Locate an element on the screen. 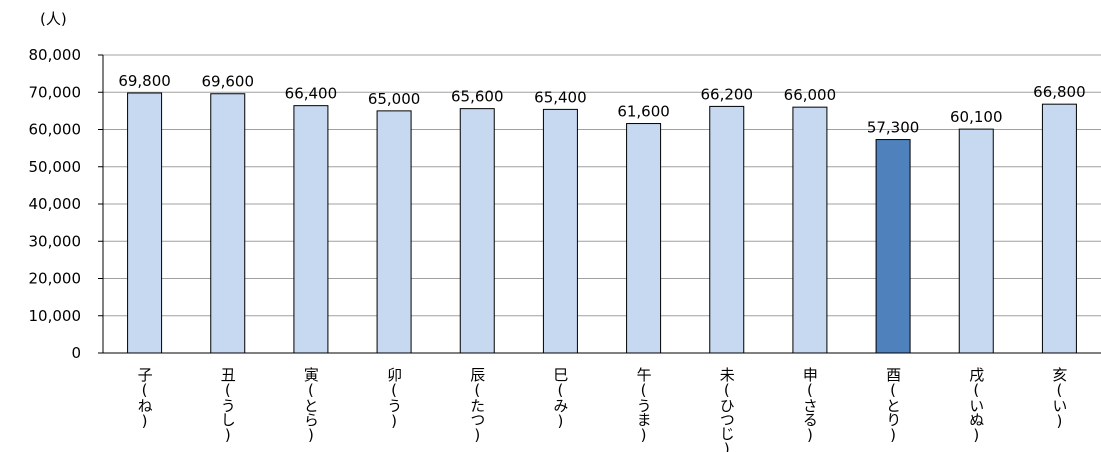  data-label: 66,000 is located at coordinates (810, 95).